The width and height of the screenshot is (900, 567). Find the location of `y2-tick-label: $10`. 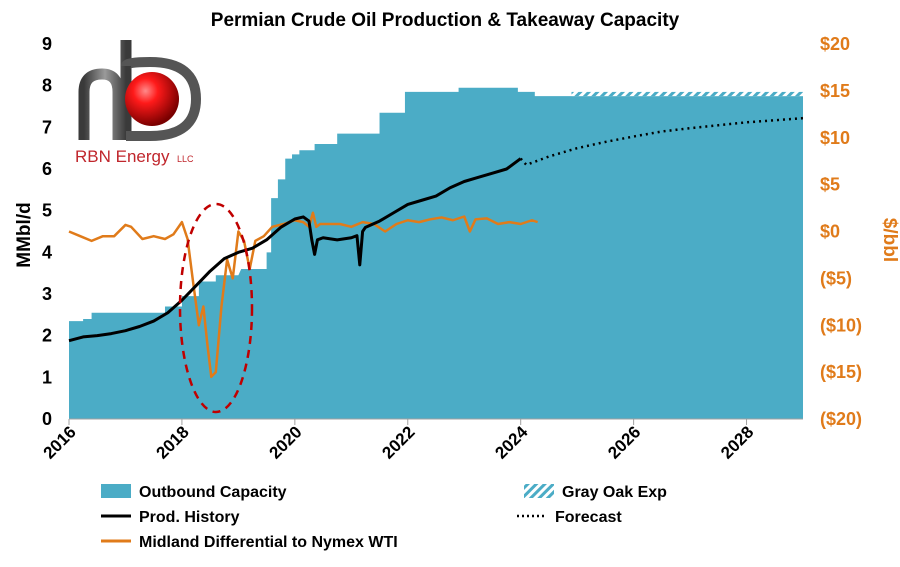

y2-tick-label: $10 is located at coordinates (835, 138).